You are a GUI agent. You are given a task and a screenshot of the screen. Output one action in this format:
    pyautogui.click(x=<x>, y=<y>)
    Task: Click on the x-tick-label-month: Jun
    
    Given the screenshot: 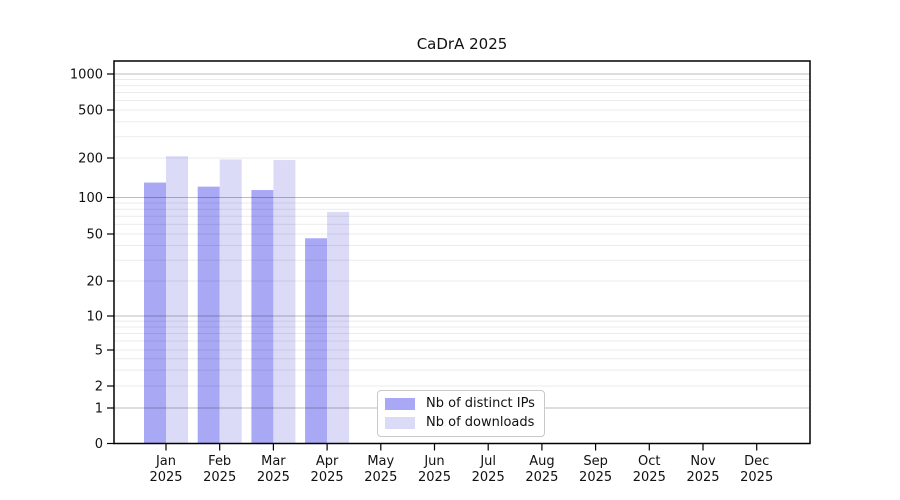 What is the action you would take?
    pyautogui.click(x=433, y=461)
    